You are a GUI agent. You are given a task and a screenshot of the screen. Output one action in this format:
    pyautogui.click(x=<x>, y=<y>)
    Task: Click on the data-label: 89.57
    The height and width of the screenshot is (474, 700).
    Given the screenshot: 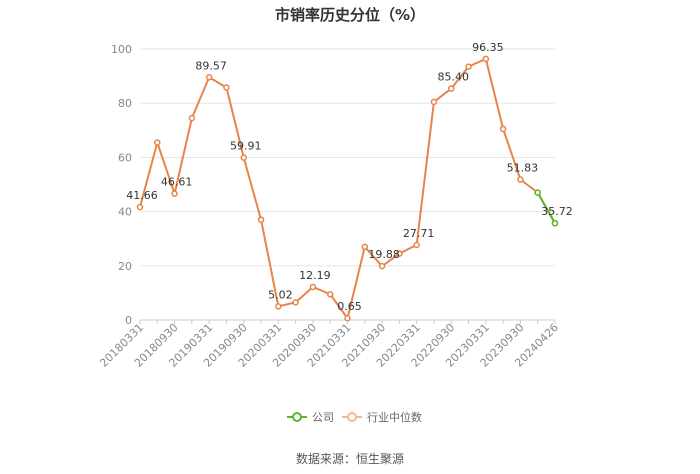 What is the action you would take?
    pyautogui.click(x=211, y=65)
    